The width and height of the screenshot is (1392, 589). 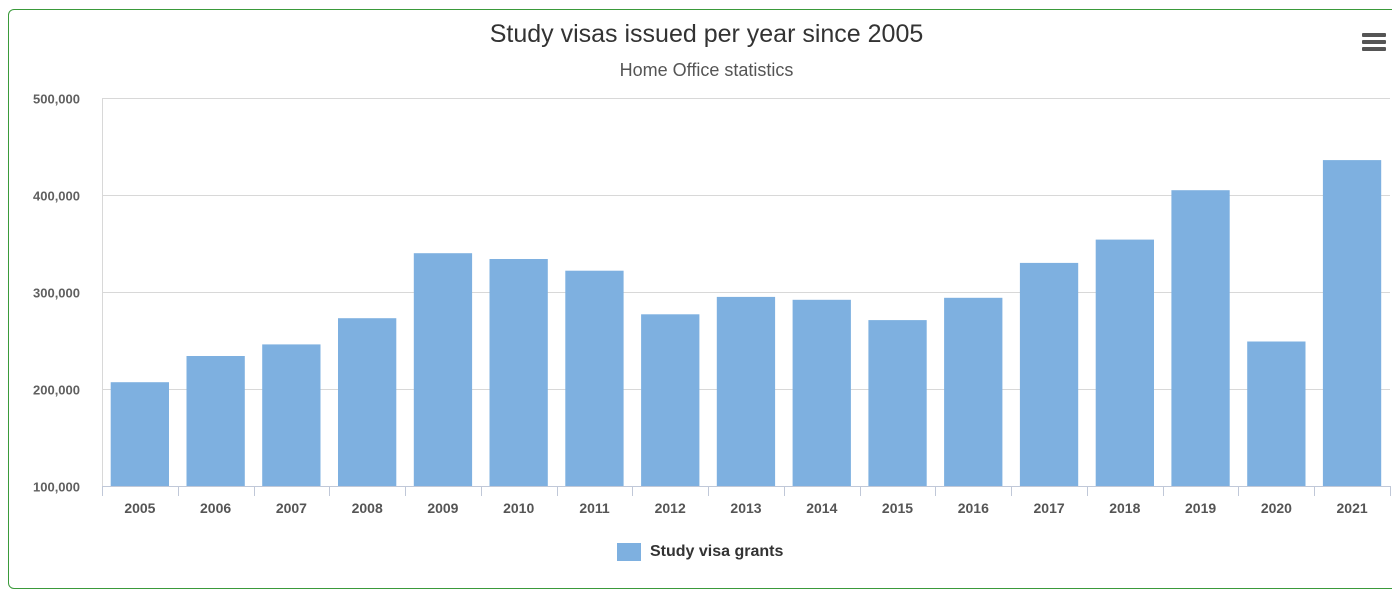 What do you see at coordinates (367, 508) in the screenshot?
I see `x-tick-label: 2008` at bounding box center [367, 508].